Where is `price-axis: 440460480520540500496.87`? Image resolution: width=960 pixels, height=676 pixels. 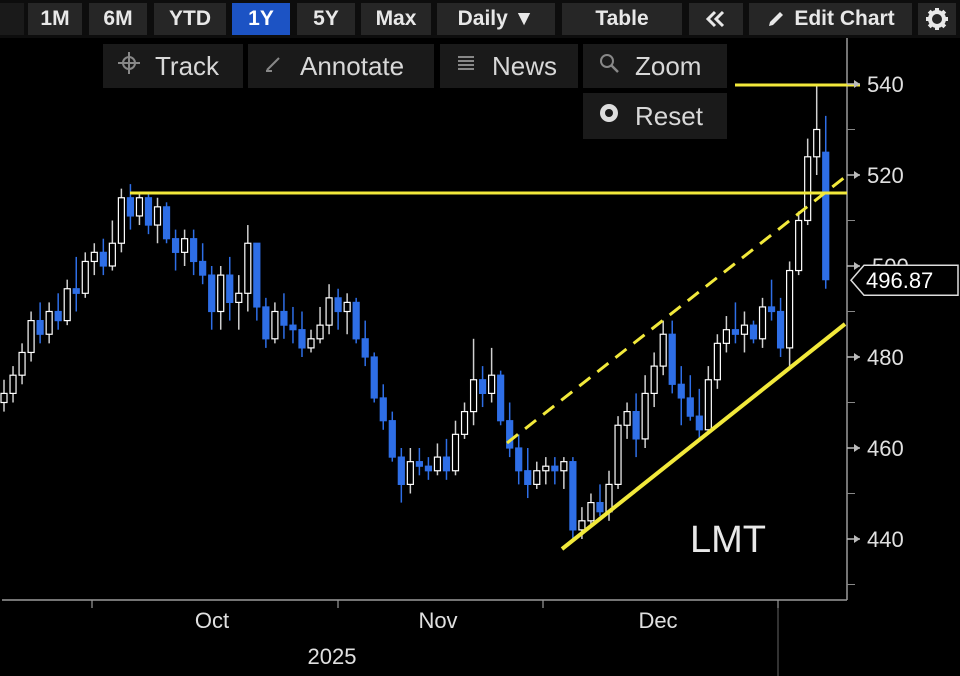
price-axis: 440460480520540500496.87 is located at coordinates (903, 328).